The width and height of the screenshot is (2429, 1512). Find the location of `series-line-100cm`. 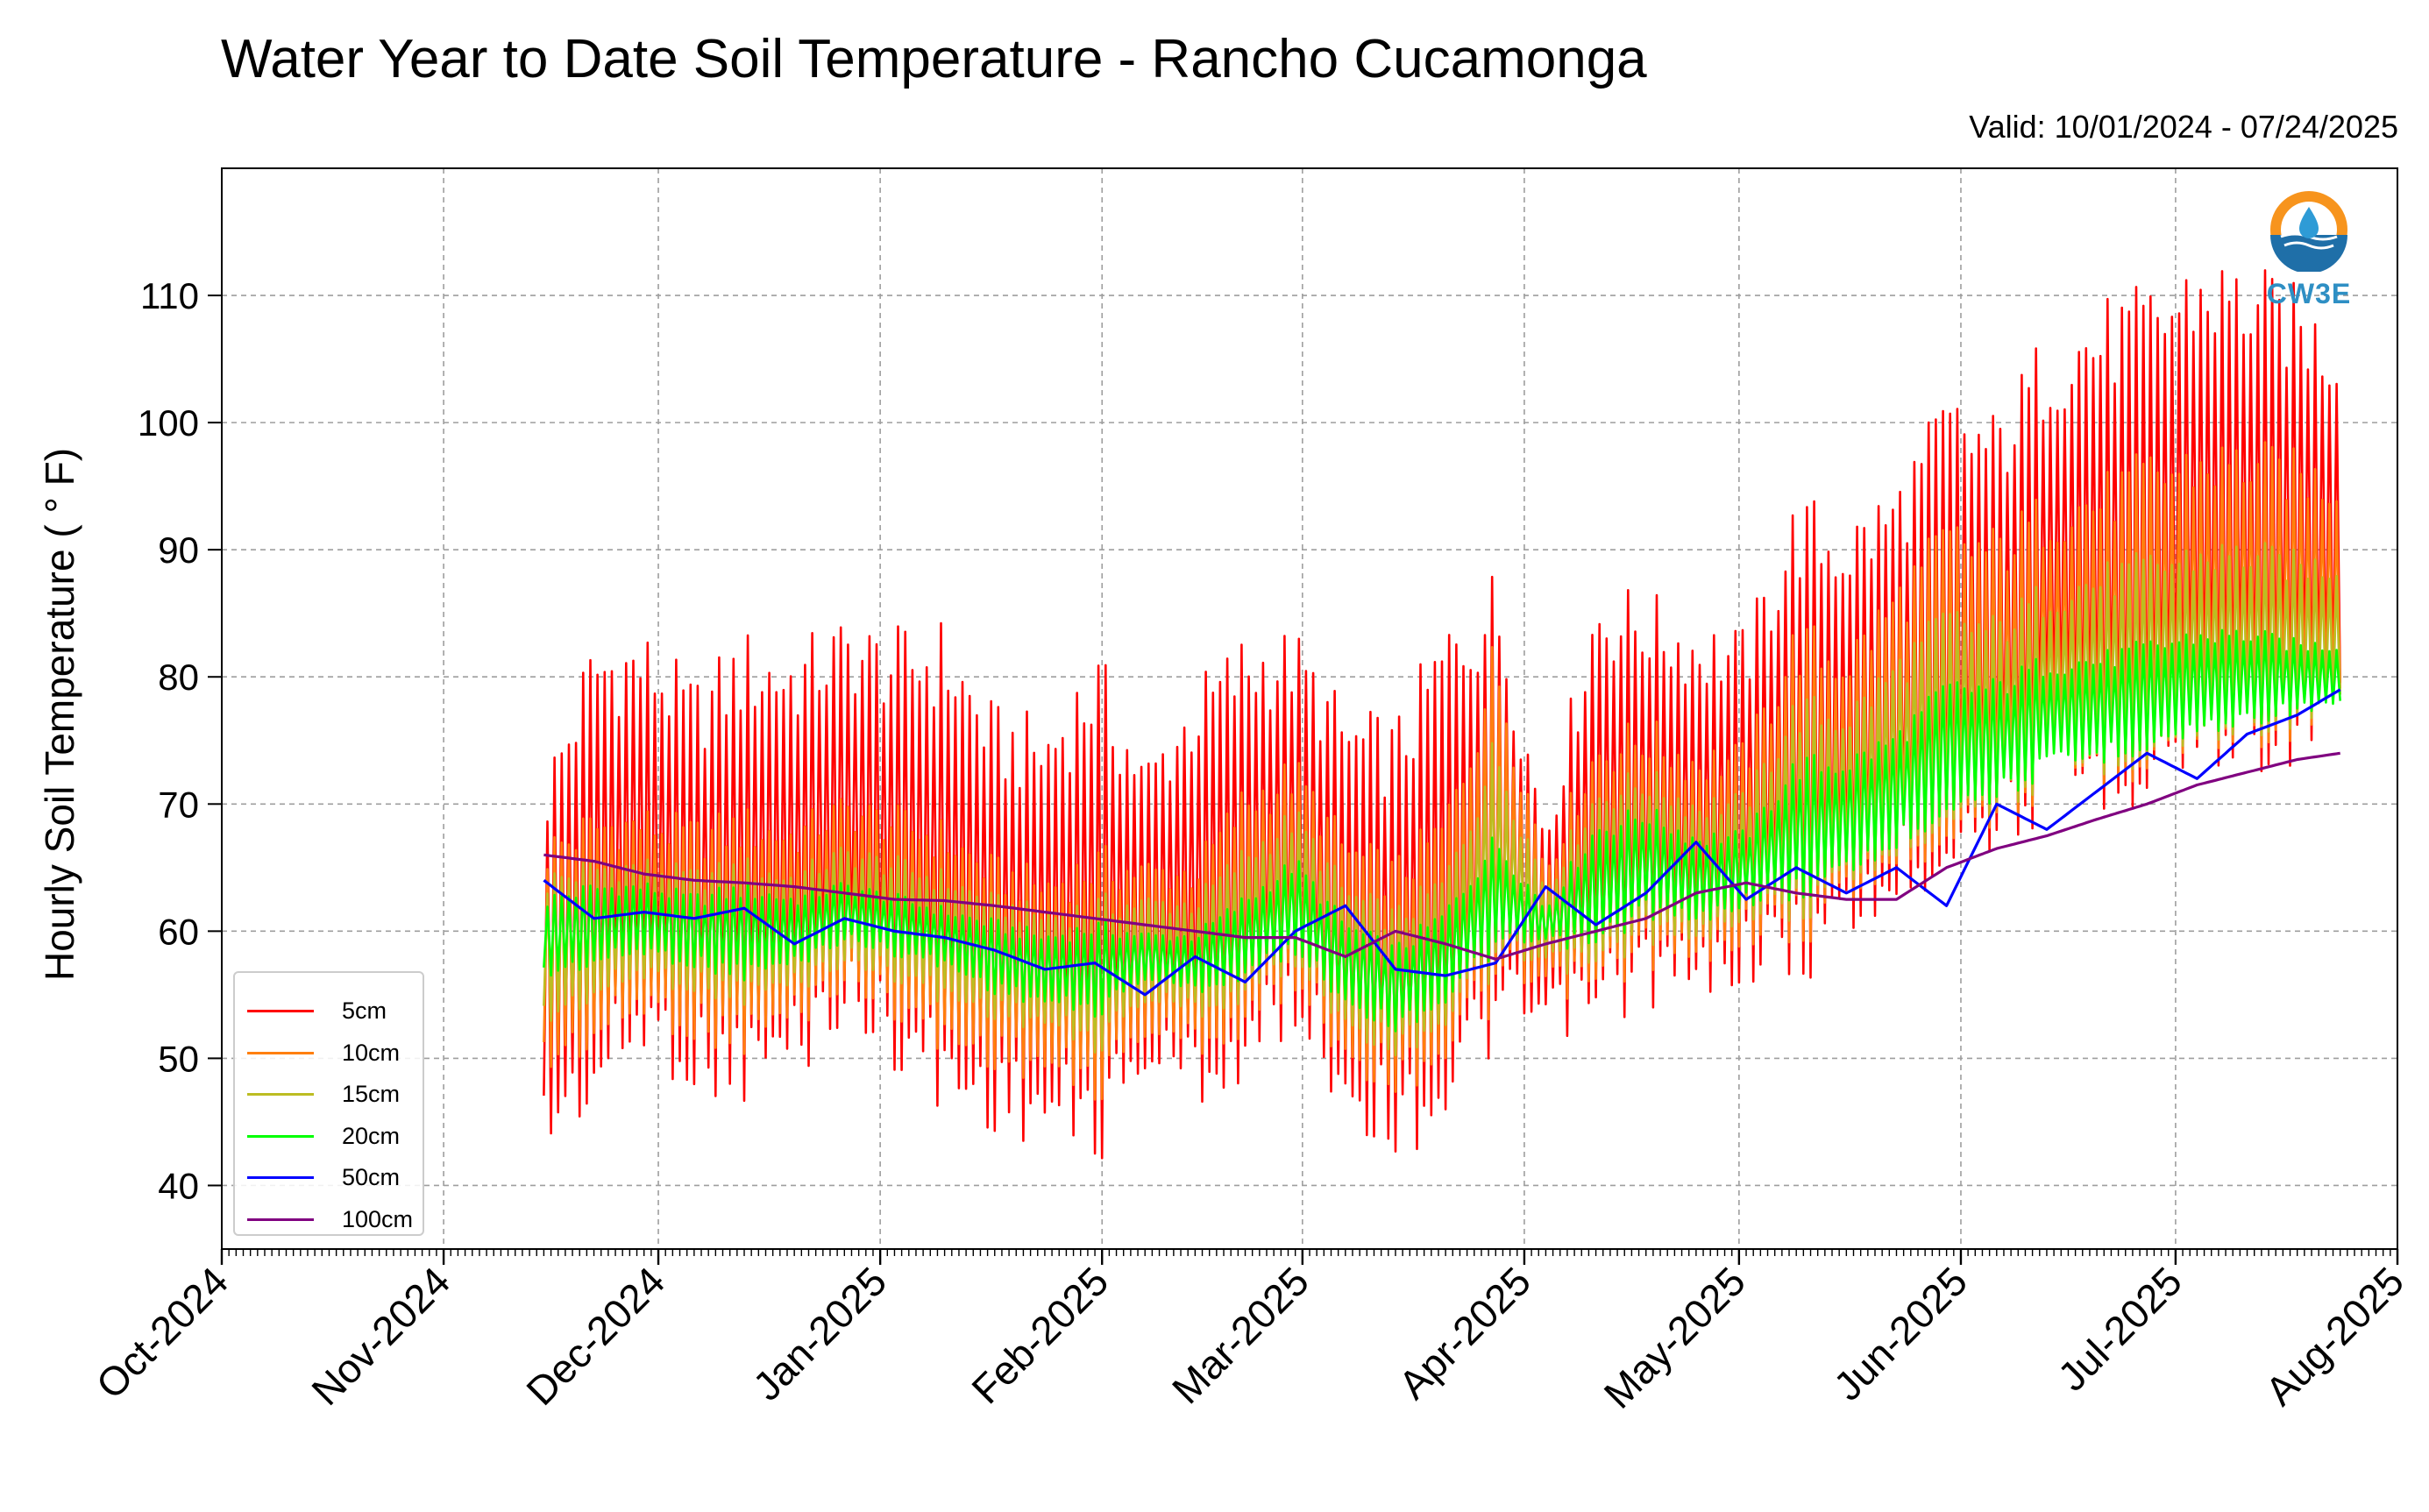

series-line-100cm is located at coordinates (1441, 856).